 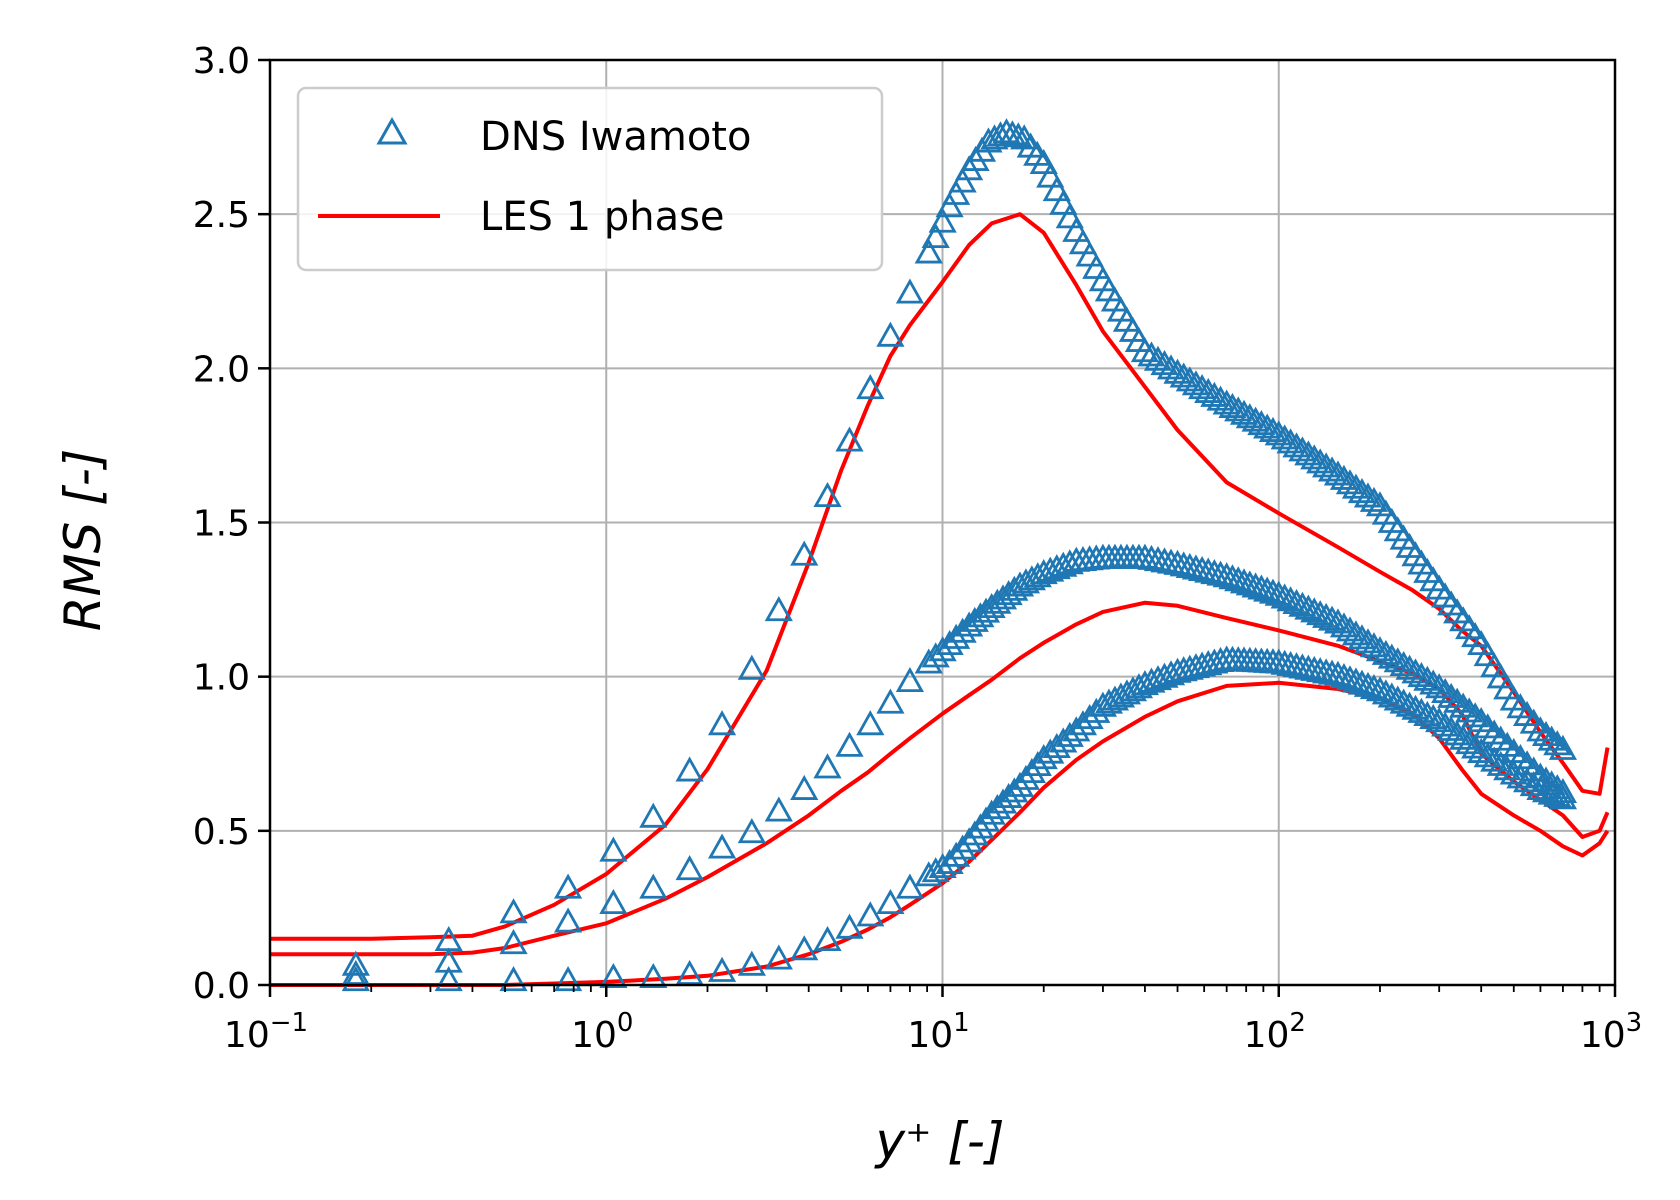 What do you see at coordinates (938, 1032) in the screenshot?
I see `x-tick-label: 10¹` at bounding box center [938, 1032].